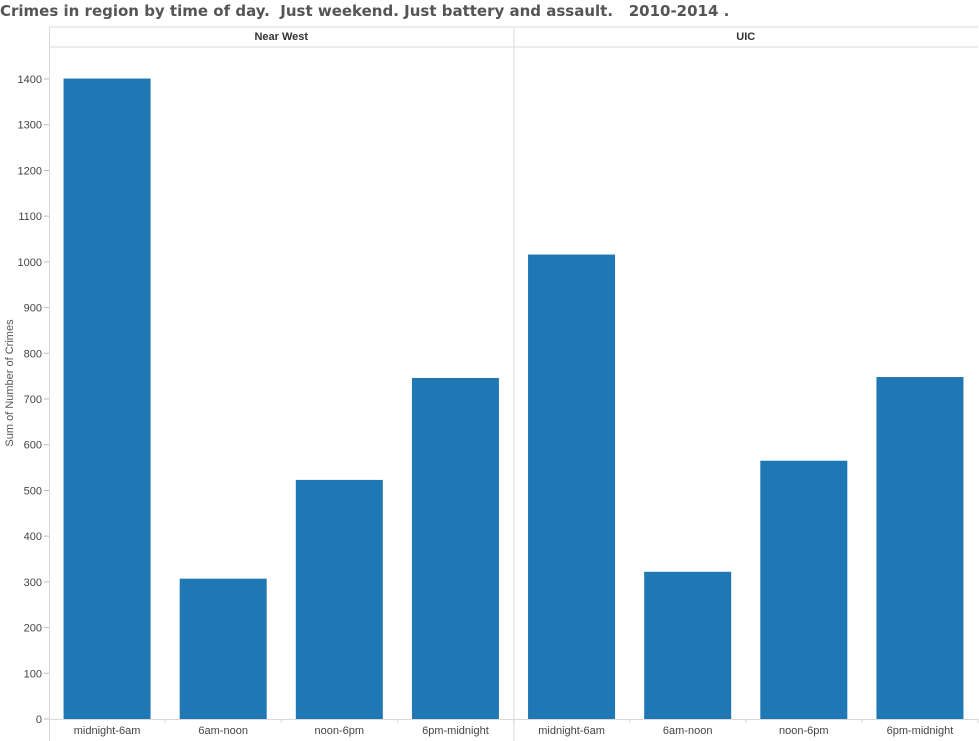  Describe the element at coordinates (30, 171) in the screenshot. I see `y-tick-label: 1200` at that location.